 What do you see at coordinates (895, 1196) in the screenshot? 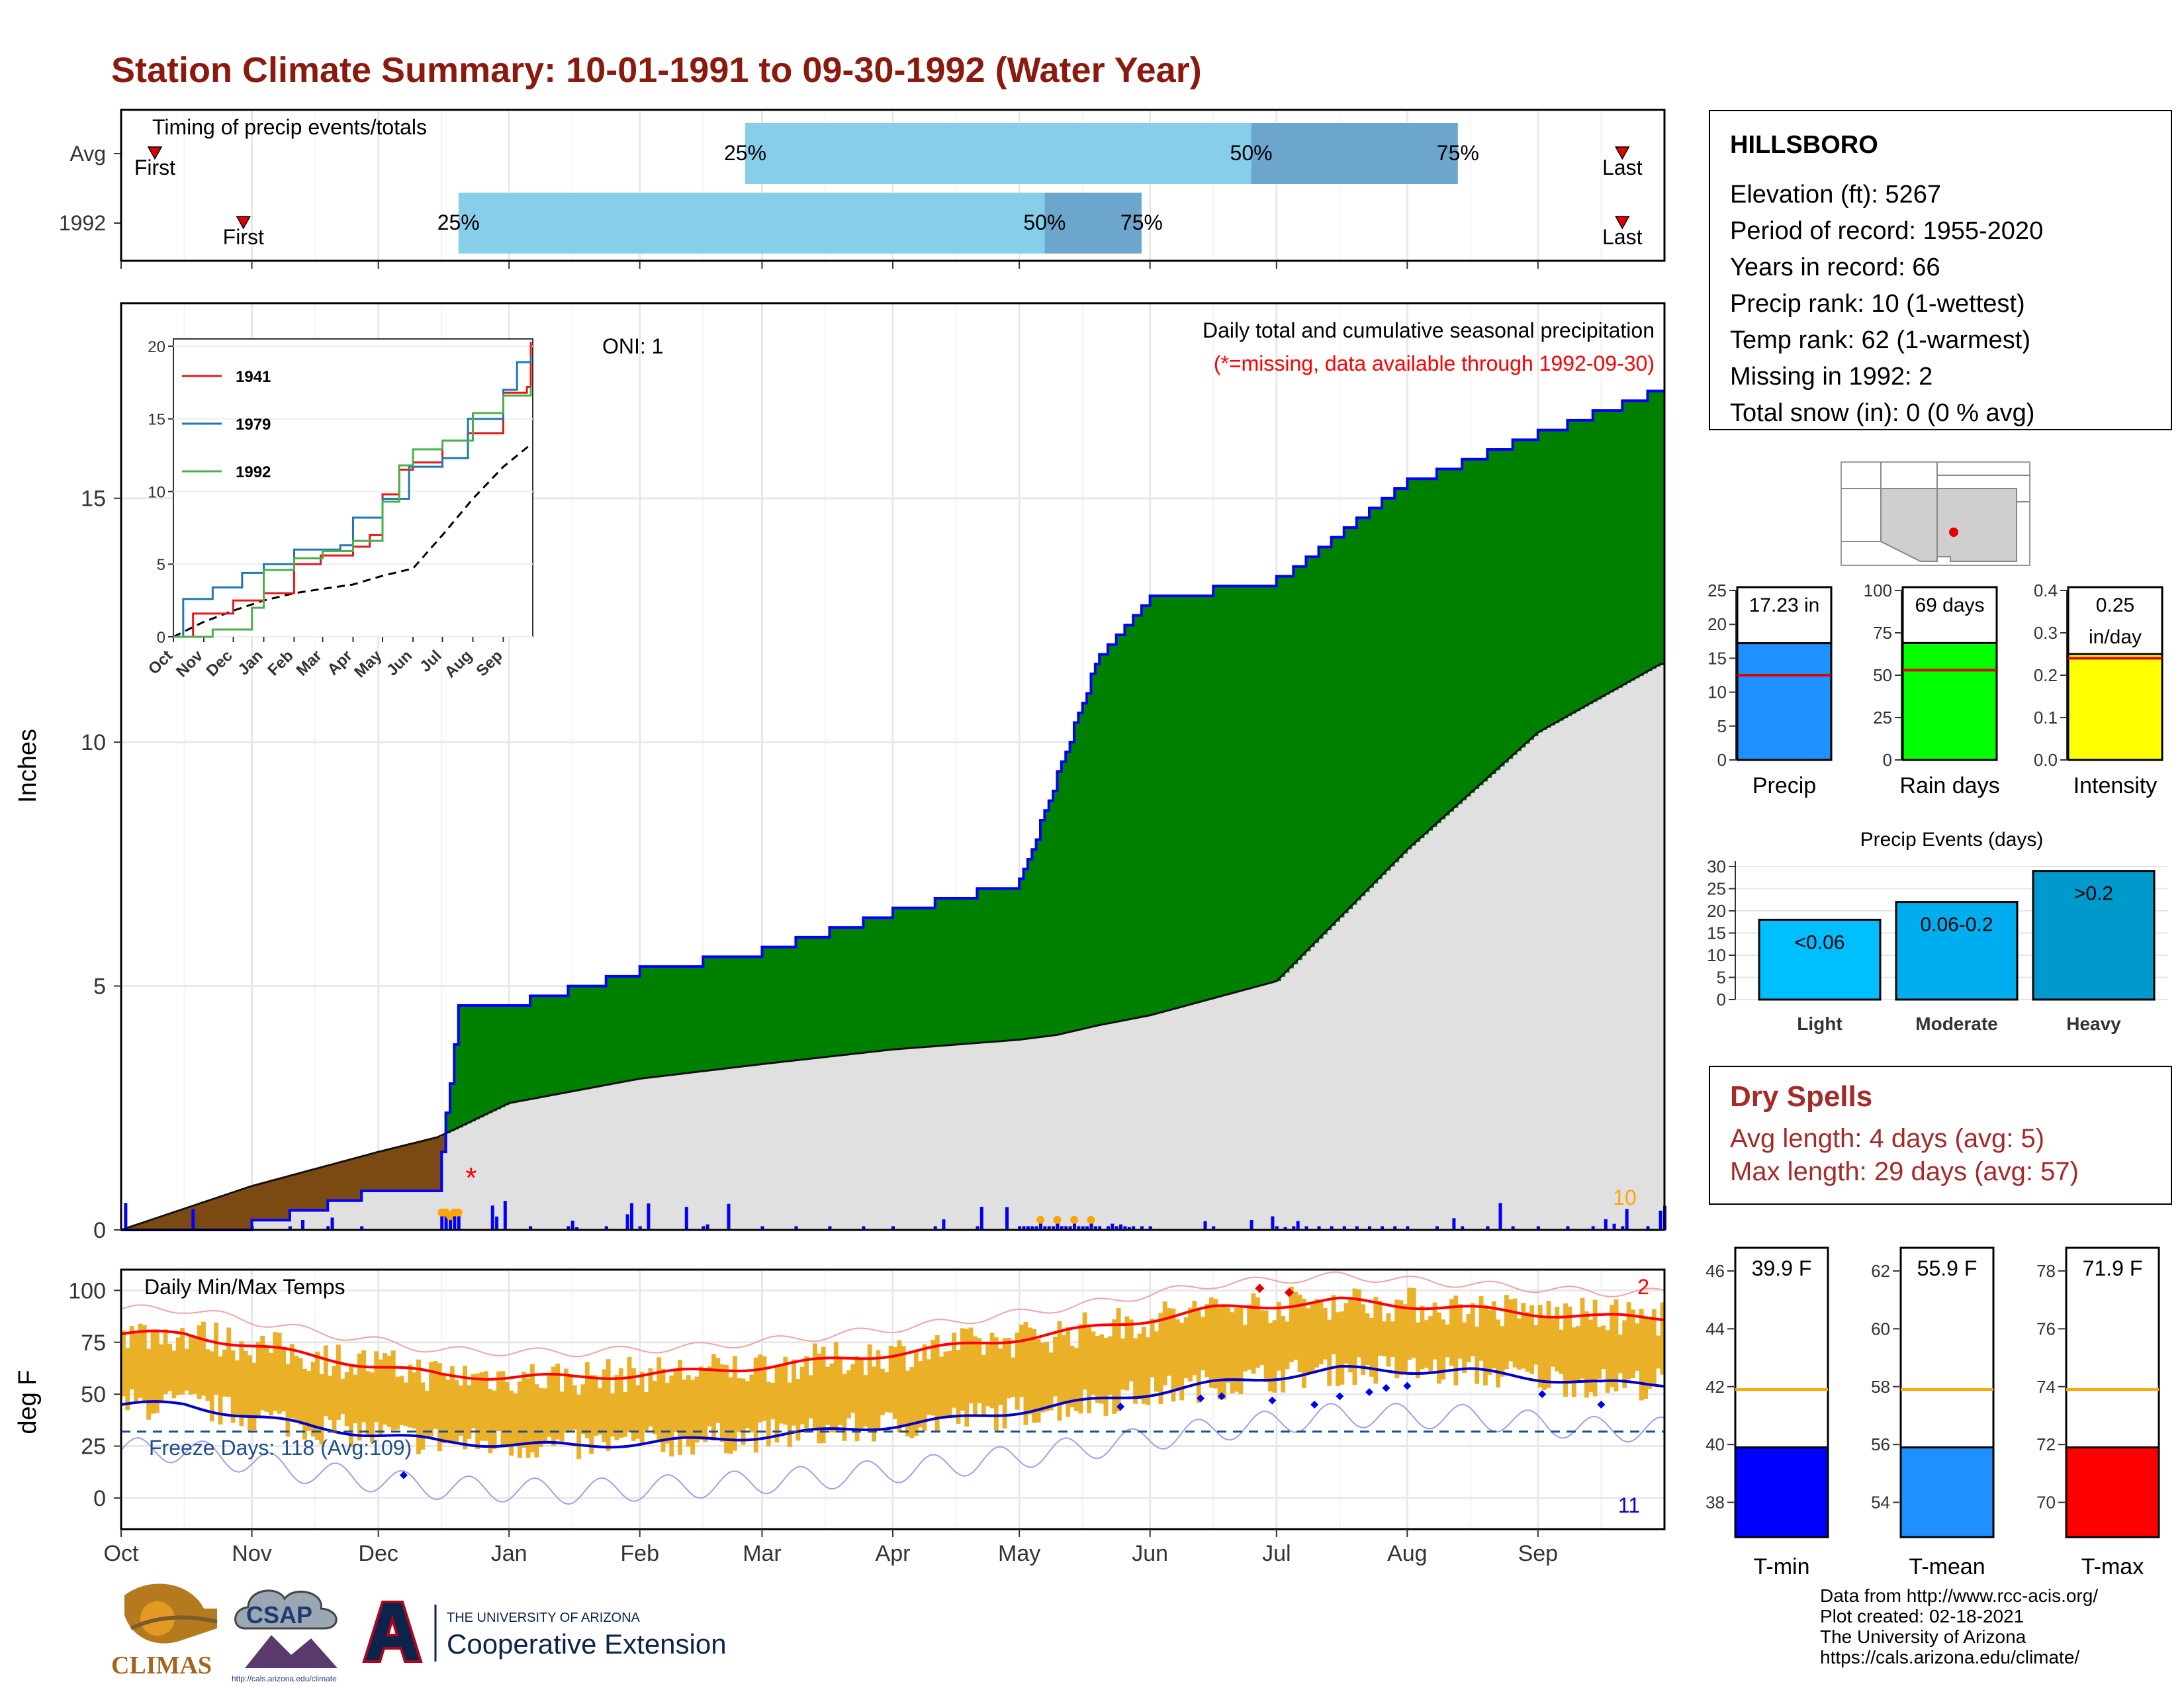
I see `precip-daily-bars: *` at bounding box center [895, 1196].